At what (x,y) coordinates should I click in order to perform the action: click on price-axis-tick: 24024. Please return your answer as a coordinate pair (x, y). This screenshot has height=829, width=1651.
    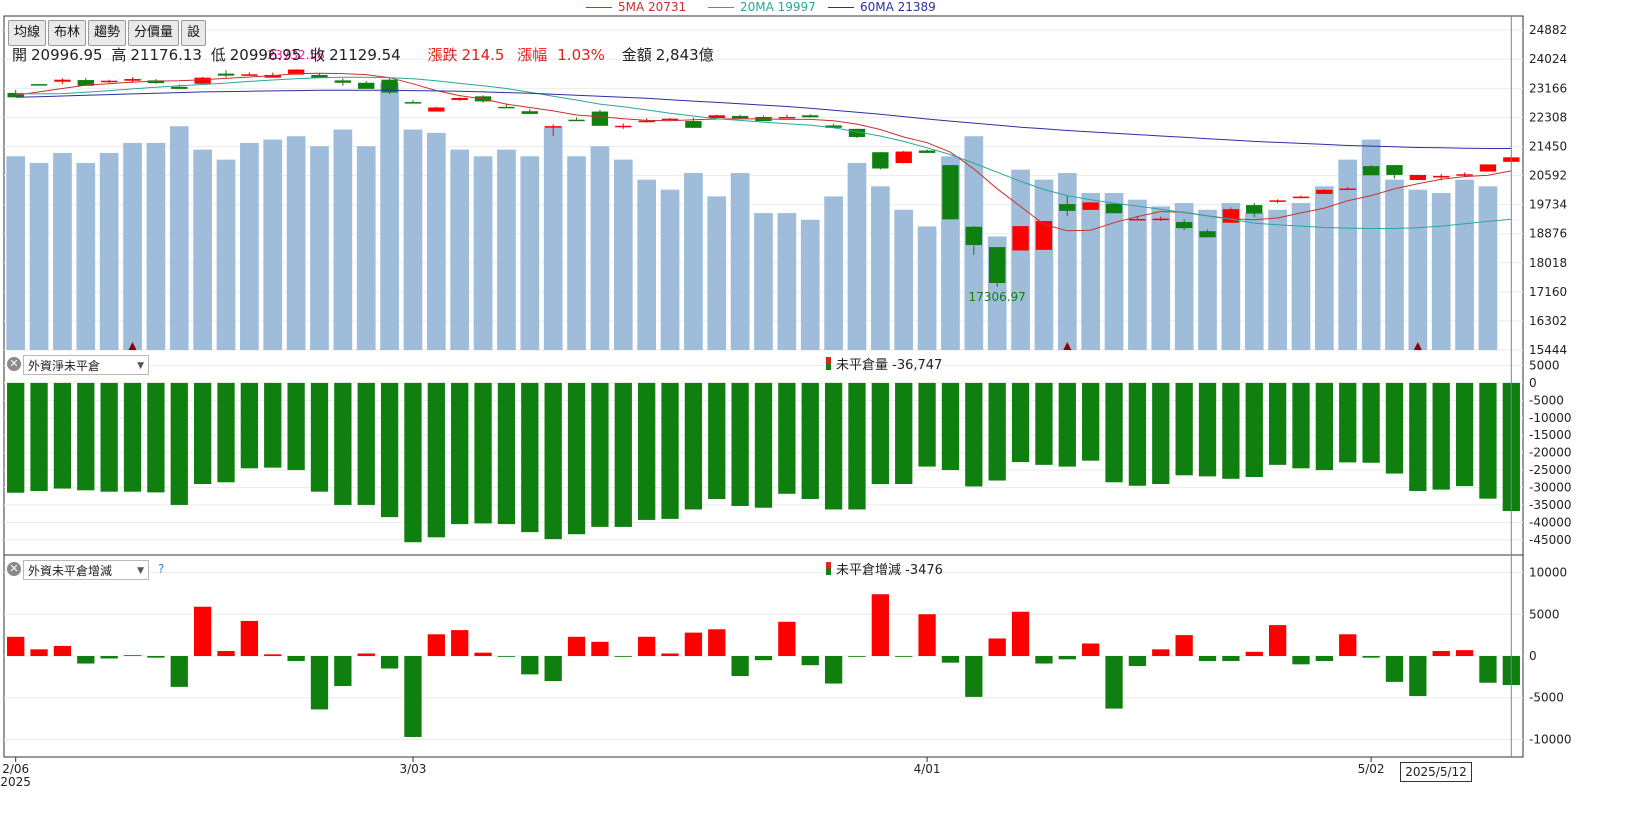
    Looking at the image, I should click on (1548, 59).